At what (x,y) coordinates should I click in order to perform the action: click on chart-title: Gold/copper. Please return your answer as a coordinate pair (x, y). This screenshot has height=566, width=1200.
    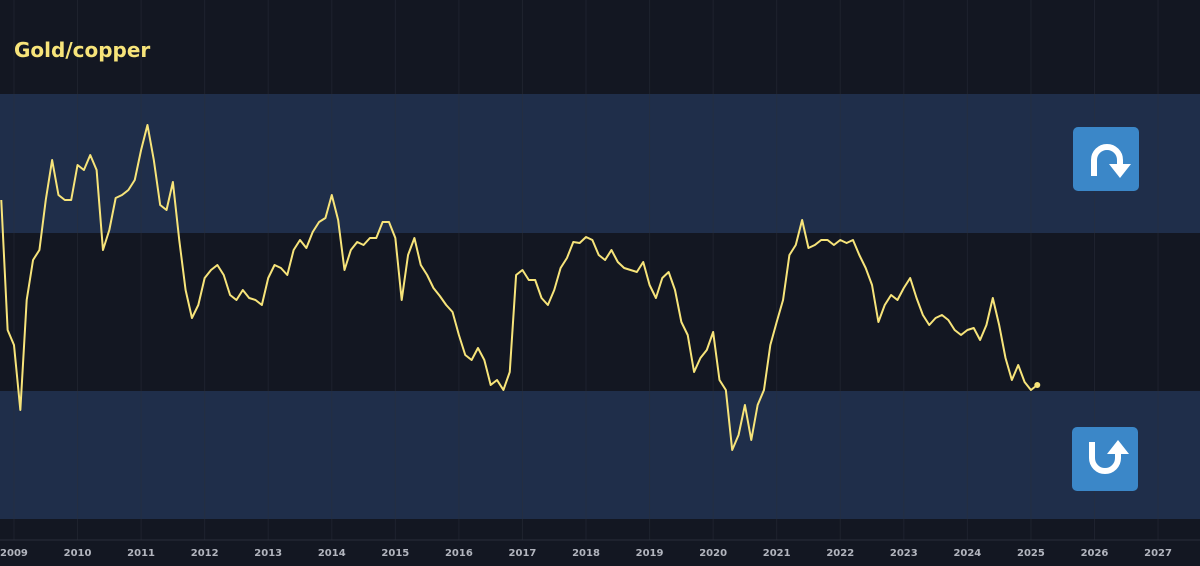
    Looking at the image, I should click on (82, 50).